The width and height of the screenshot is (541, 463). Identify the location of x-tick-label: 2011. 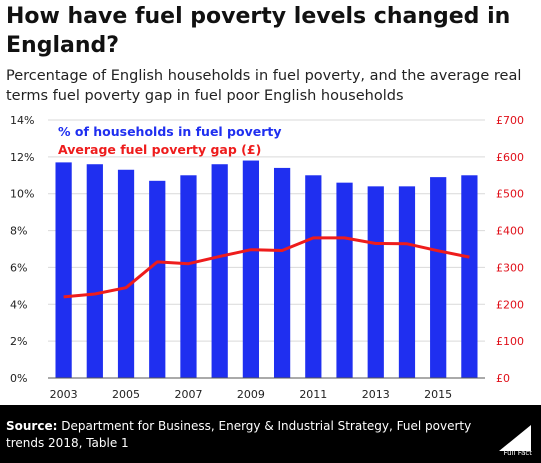
(313, 394).